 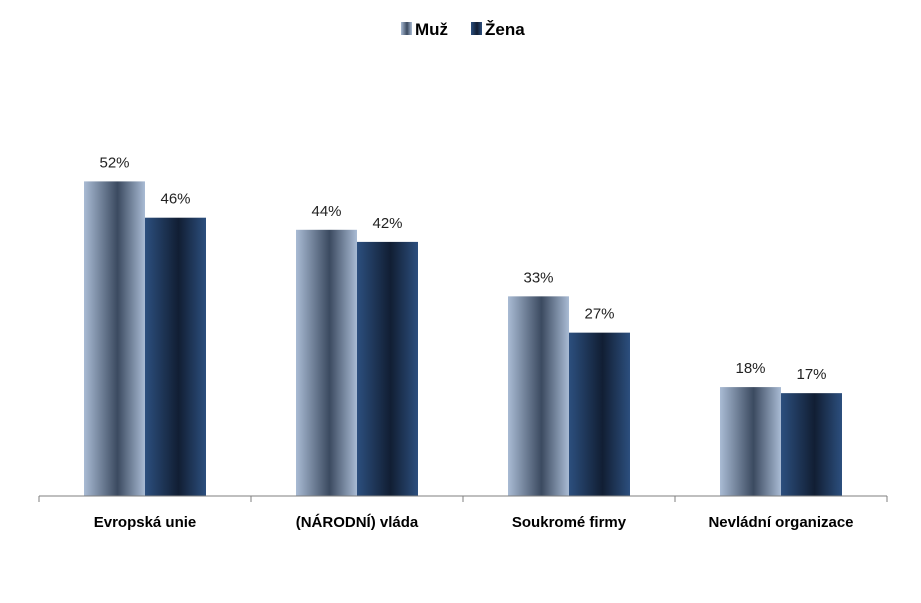 I want to click on data-label-zena-2: 27%, so click(x=599, y=314).